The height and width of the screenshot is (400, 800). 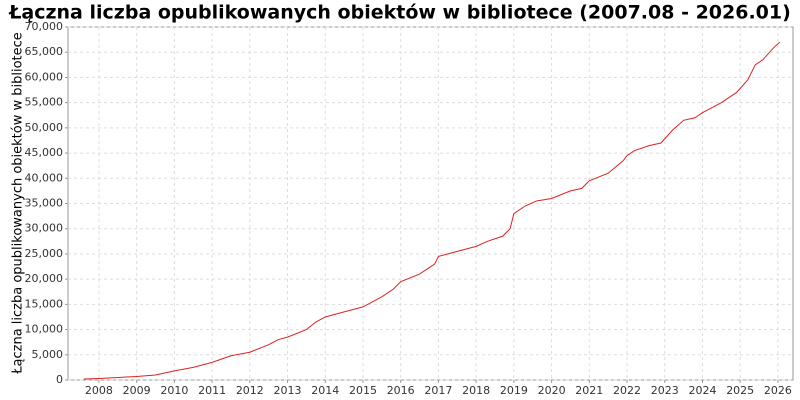 What do you see at coordinates (589, 390) in the screenshot?
I see `x-tick-label: 2021` at bounding box center [589, 390].